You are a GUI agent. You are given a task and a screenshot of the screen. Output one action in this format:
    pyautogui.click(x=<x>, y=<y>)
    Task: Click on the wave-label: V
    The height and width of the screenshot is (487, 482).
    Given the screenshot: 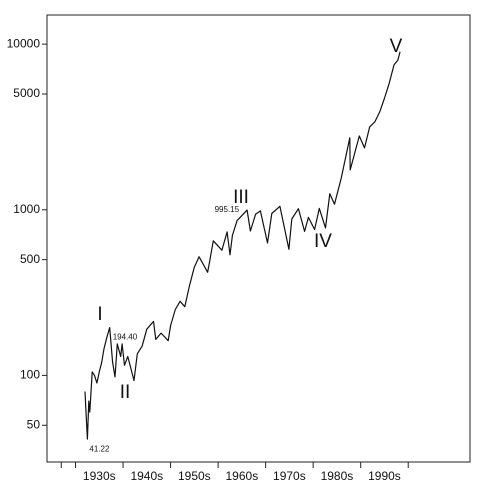 What is the action you would take?
    pyautogui.click(x=396, y=46)
    